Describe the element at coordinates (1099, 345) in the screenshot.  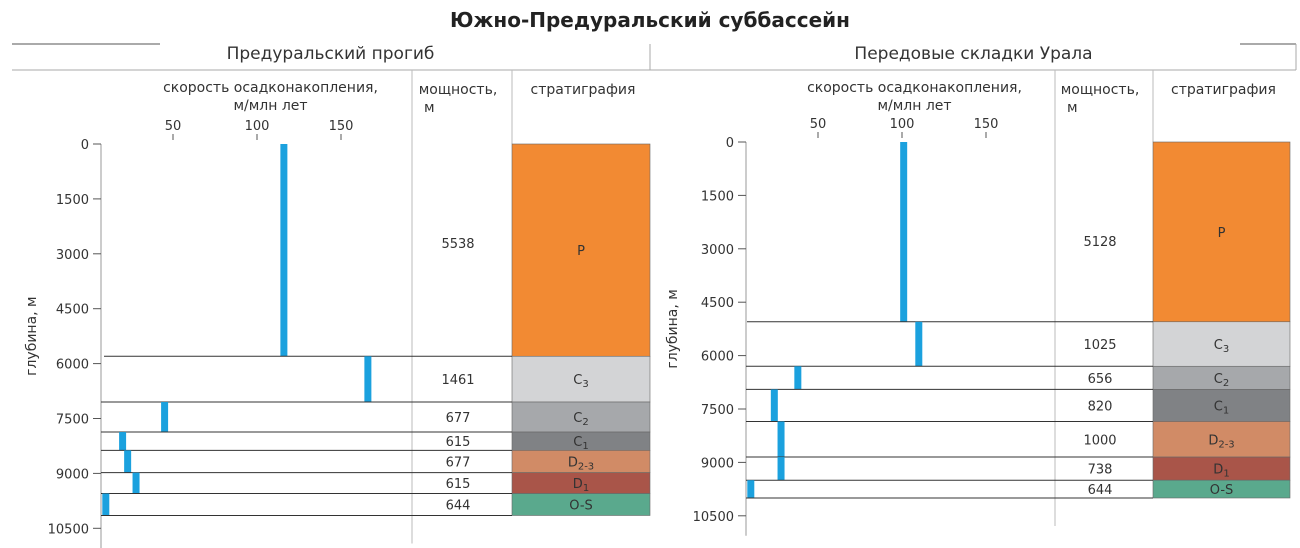
I see `right-thickness-value: 1025` at that location.